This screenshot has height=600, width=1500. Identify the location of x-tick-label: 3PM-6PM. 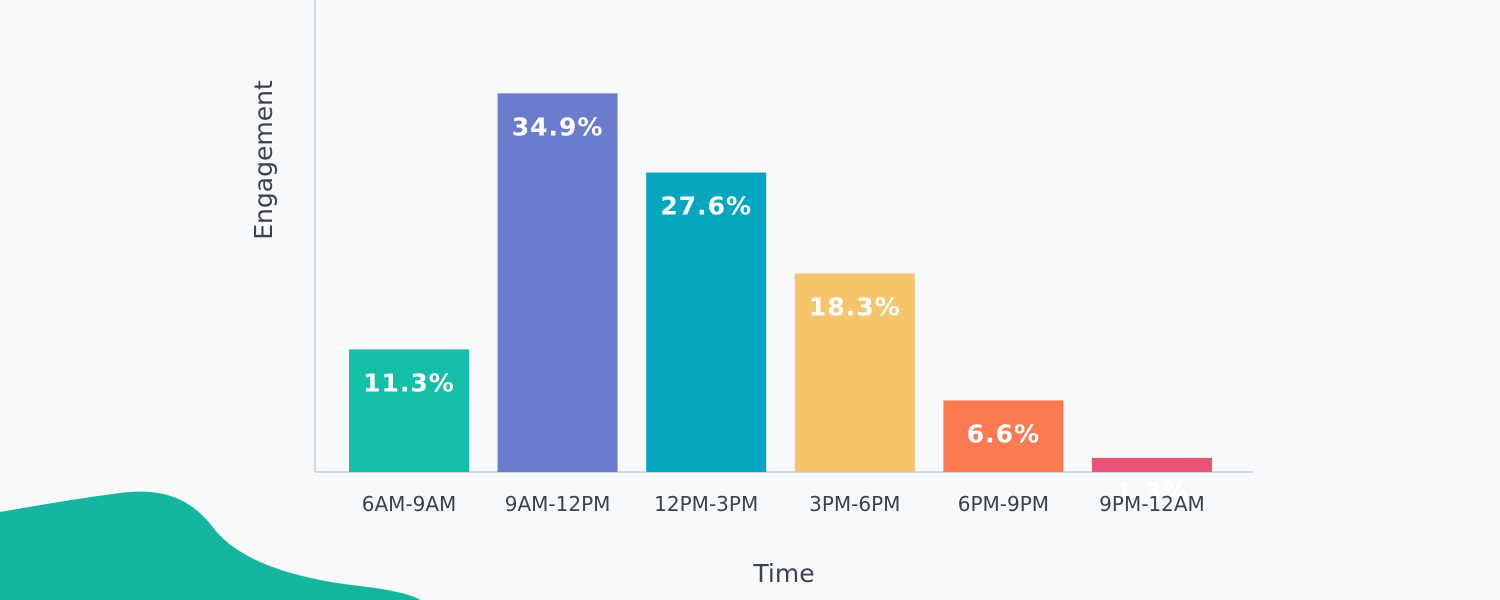
(854, 504).